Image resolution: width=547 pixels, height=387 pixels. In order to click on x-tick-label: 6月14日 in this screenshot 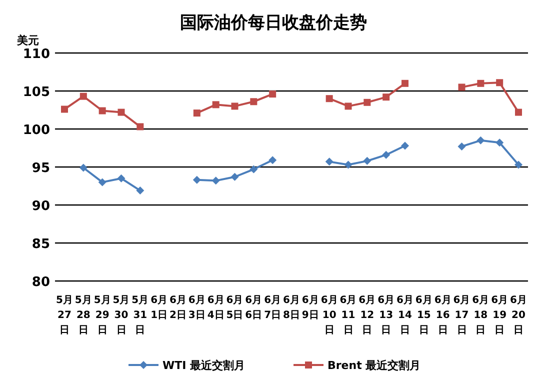, I will do `click(405, 315)`.